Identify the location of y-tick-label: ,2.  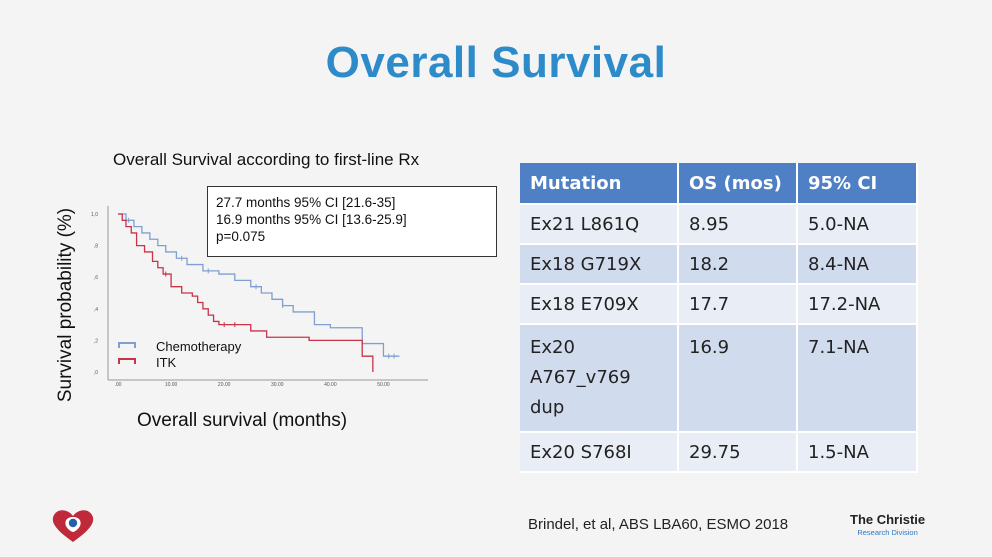
(96, 341).